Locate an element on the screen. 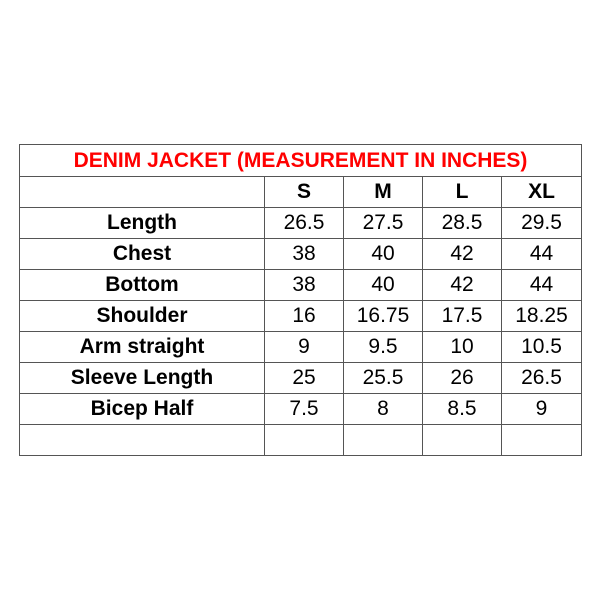 Image resolution: width=600 pixels, height=600 pixels. table-row: Shoulder 16 16.75 17.5 18.25 is located at coordinates (301, 316).